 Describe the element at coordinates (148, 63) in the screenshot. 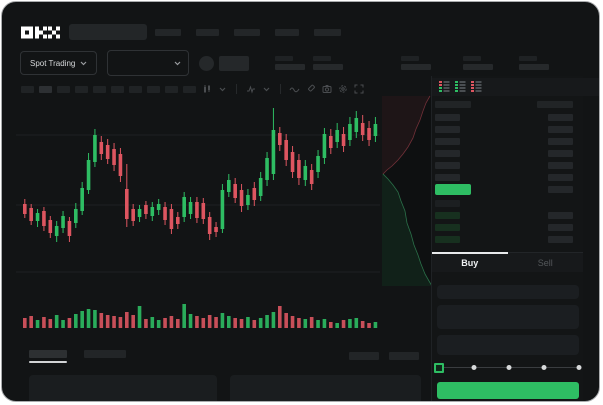

I see `pair-dropdown` at that location.